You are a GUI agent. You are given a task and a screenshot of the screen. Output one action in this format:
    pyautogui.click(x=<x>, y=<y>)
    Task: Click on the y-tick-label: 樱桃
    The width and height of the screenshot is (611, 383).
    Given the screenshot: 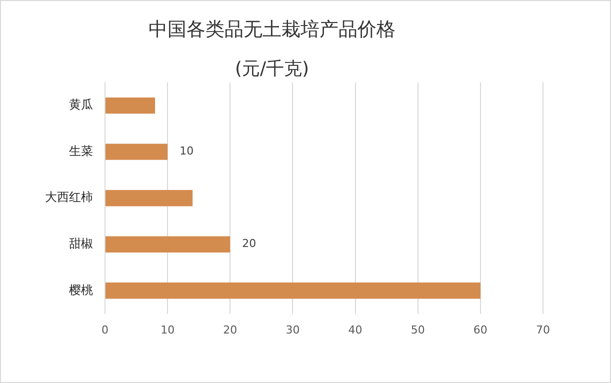 What is the action you would take?
    pyautogui.click(x=81, y=289)
    